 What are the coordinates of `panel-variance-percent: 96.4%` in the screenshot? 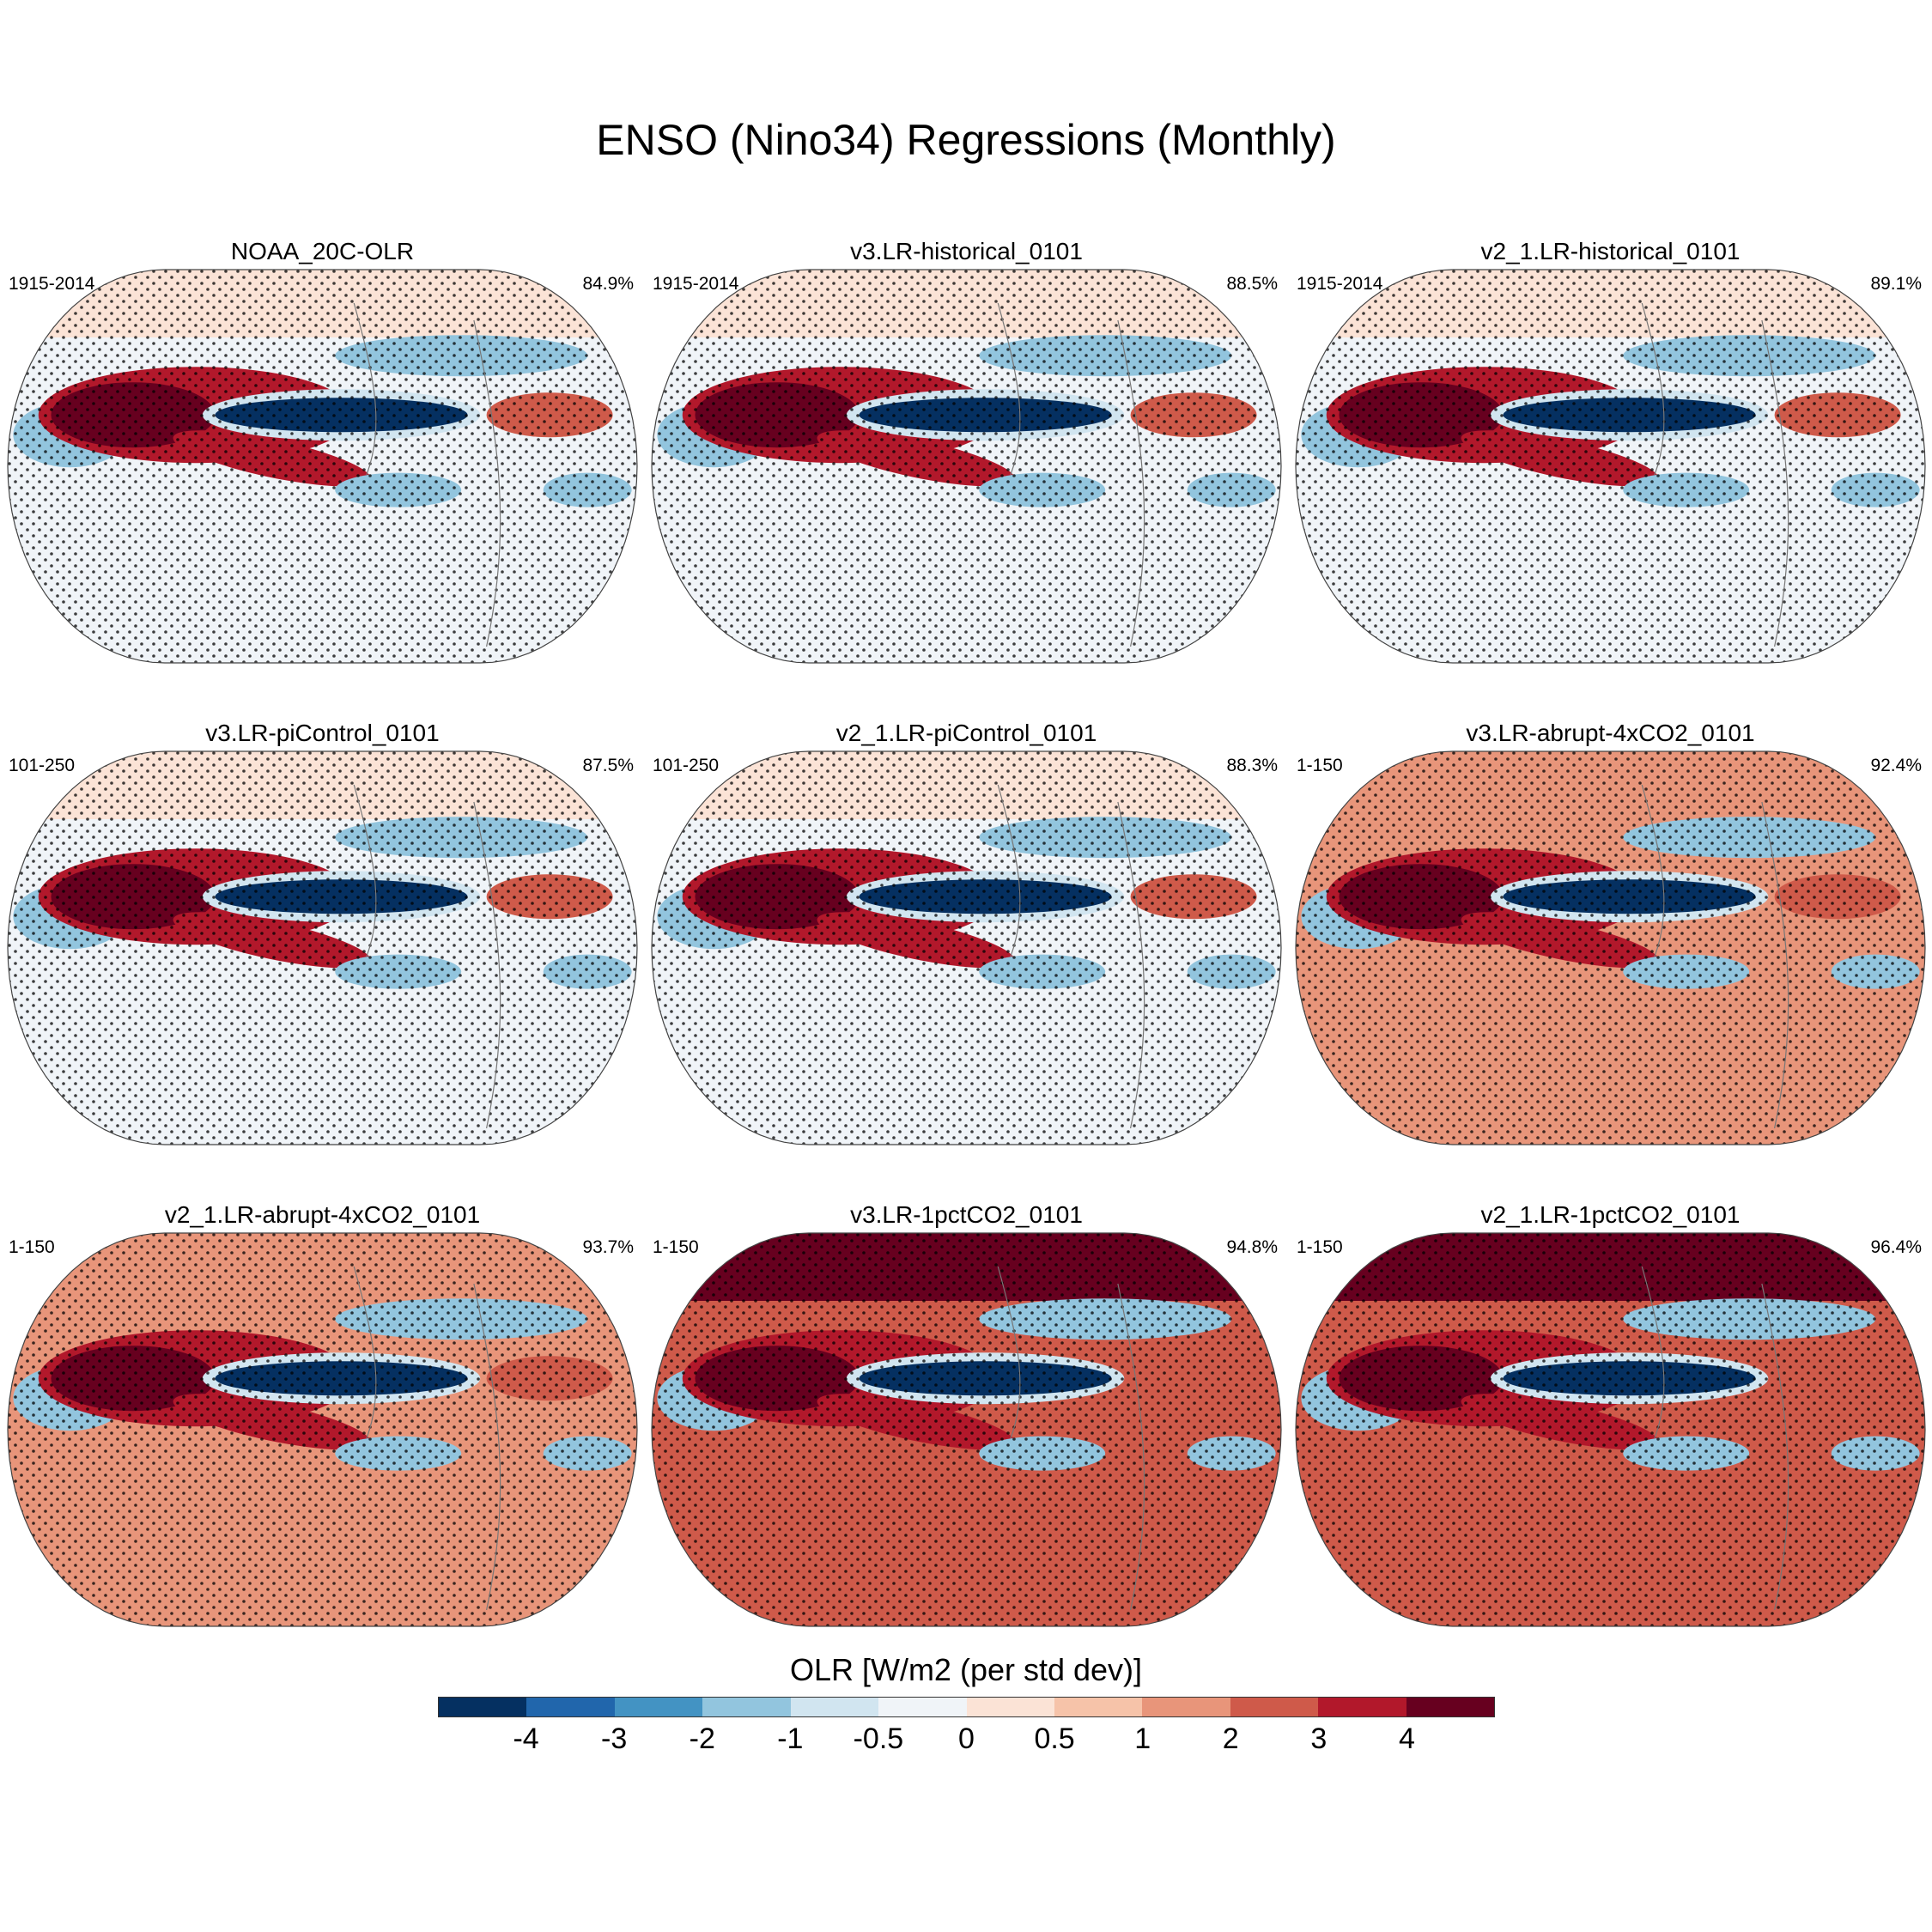 It's located at (1896, 1247).